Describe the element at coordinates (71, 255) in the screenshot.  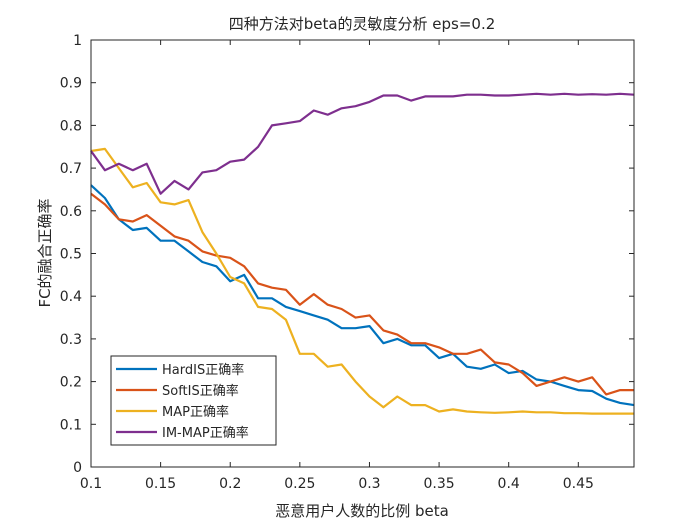
I see `y-tick-label: 0.5` at that location.